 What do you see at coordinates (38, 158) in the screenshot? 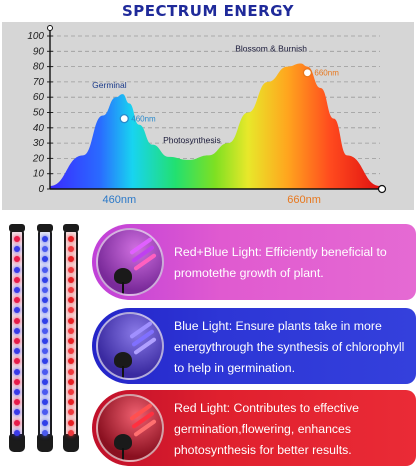
I see `y-tick-label: 20` at bounding box center [38, 158].